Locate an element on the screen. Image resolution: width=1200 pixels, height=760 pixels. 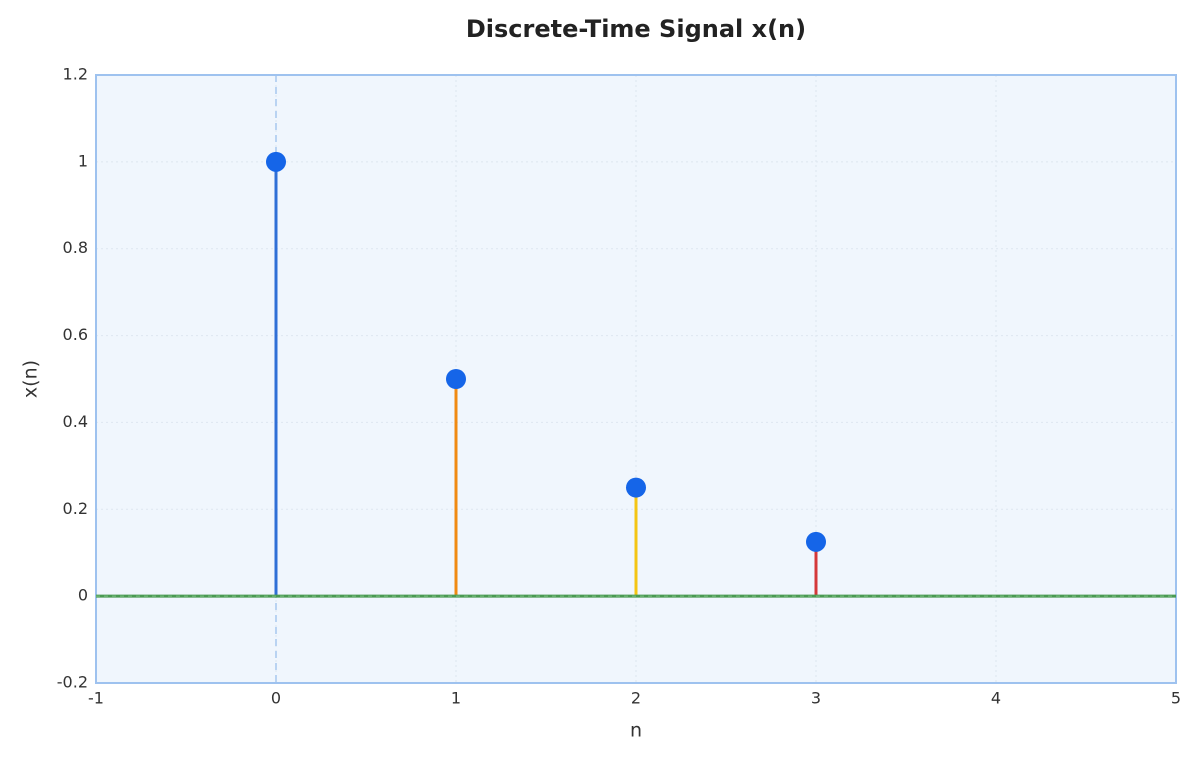
y-tick-label: -0.2 is located at coordinates (72, 682).